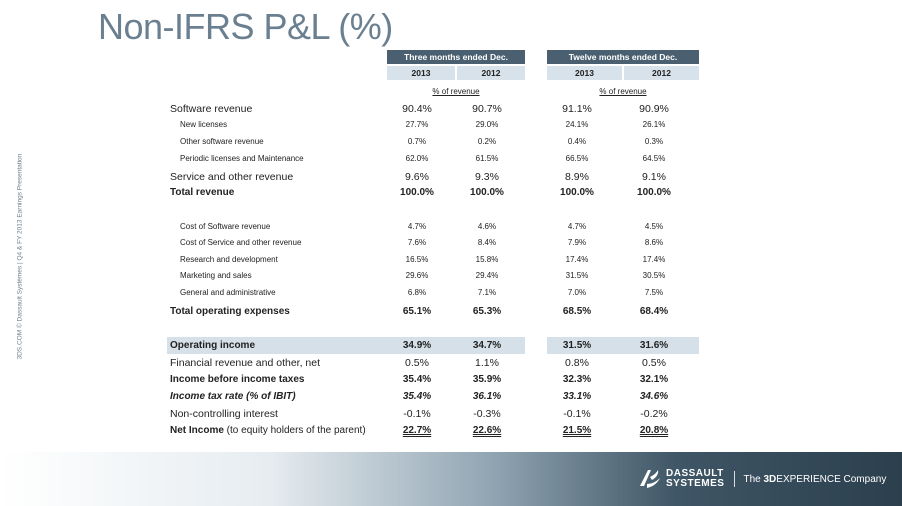 This screenshot has height=506, width=902. What do you see at coordinates (417, 124) in the screenshot?
I see `row-value: 27.7%` at bounding box center [417, 124].